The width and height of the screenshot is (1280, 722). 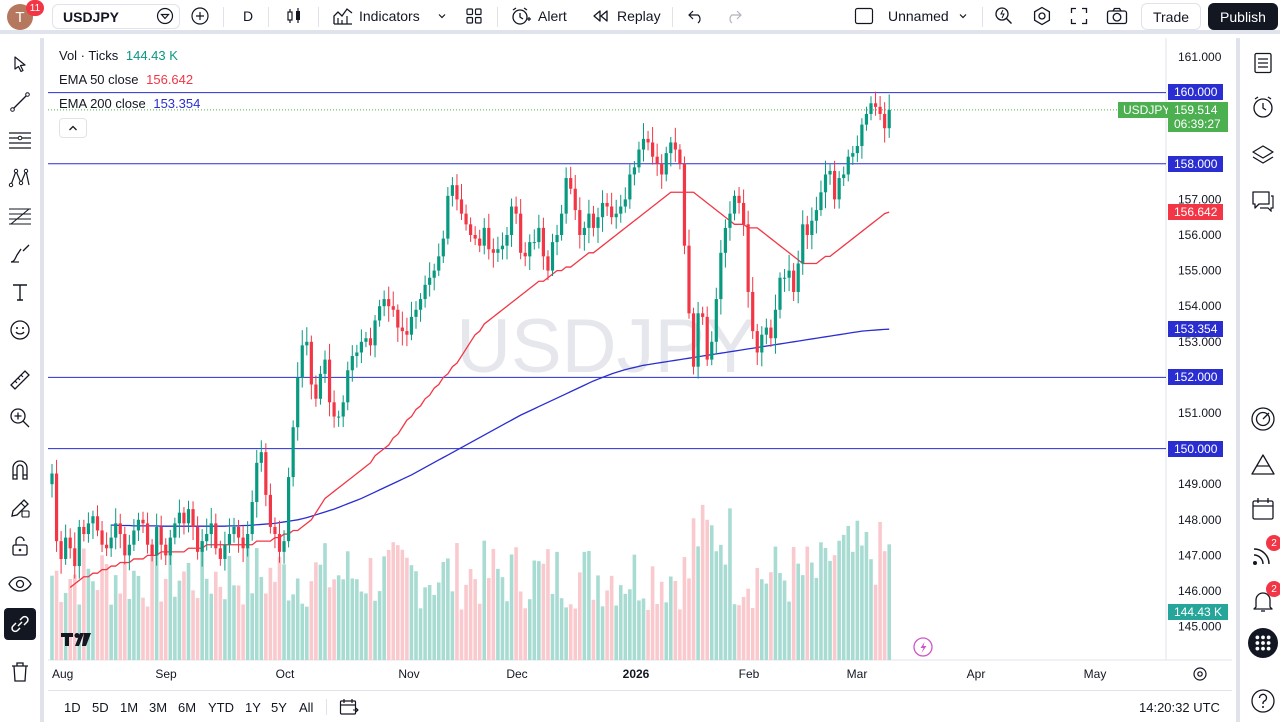 What do you see at coordinates (20, 584) in the screenshot?
I see `eye-visibility-icon` at bounding box center [20, 584].